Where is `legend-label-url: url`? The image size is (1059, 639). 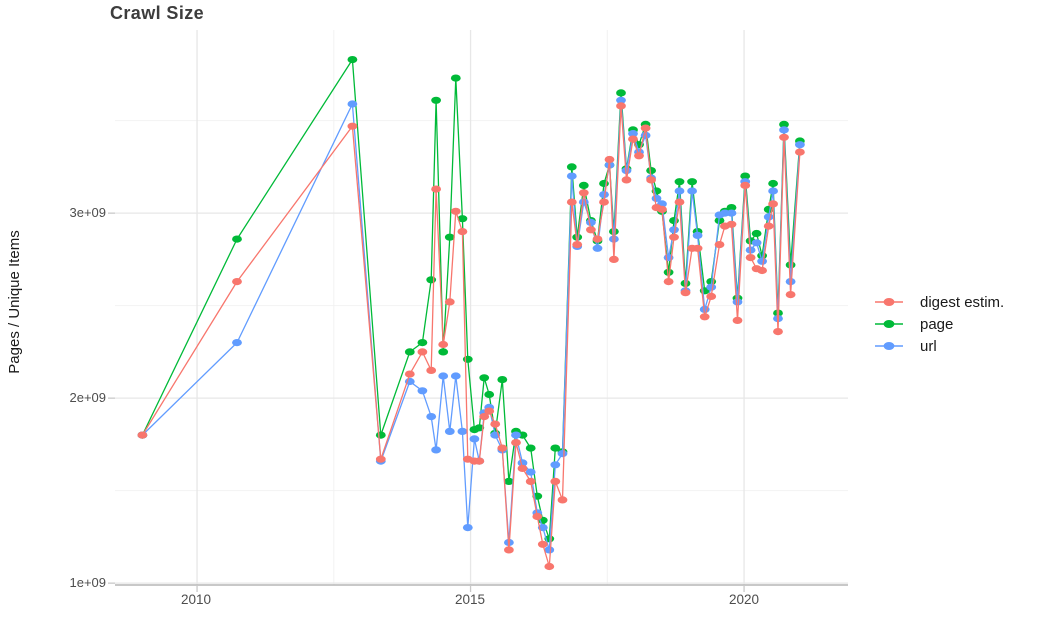
legend-label-url: url is located at coordinates (928, 346).